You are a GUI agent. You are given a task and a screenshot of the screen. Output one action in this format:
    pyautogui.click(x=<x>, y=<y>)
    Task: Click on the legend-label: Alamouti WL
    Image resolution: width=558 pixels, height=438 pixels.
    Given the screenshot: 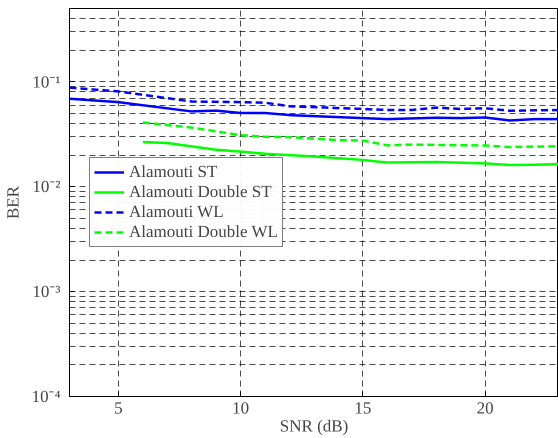 What is the action you would take?
    pyautogui.click(x=176, y=212)
    